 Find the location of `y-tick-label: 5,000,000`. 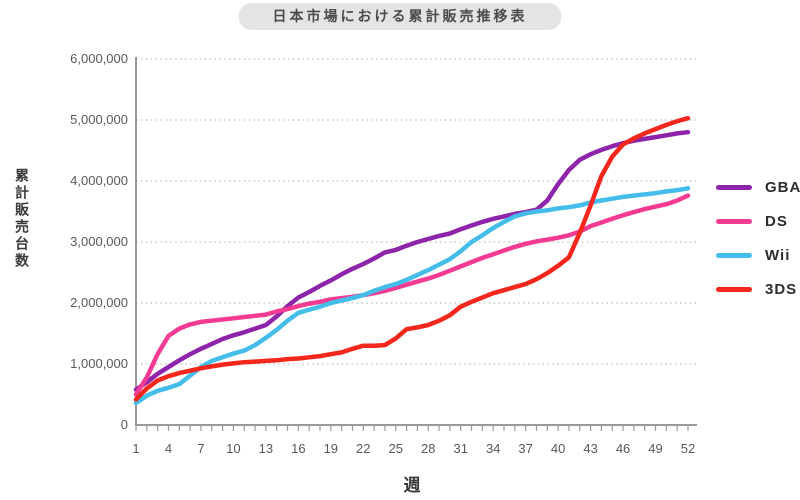

y-tick-label: 5,000,000 is located at coordinates (99, 119).